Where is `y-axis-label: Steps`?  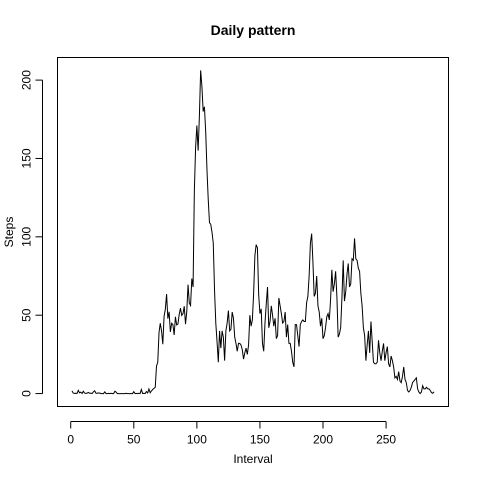
y-axis-label: Steps is located at coordinates (9, 232).